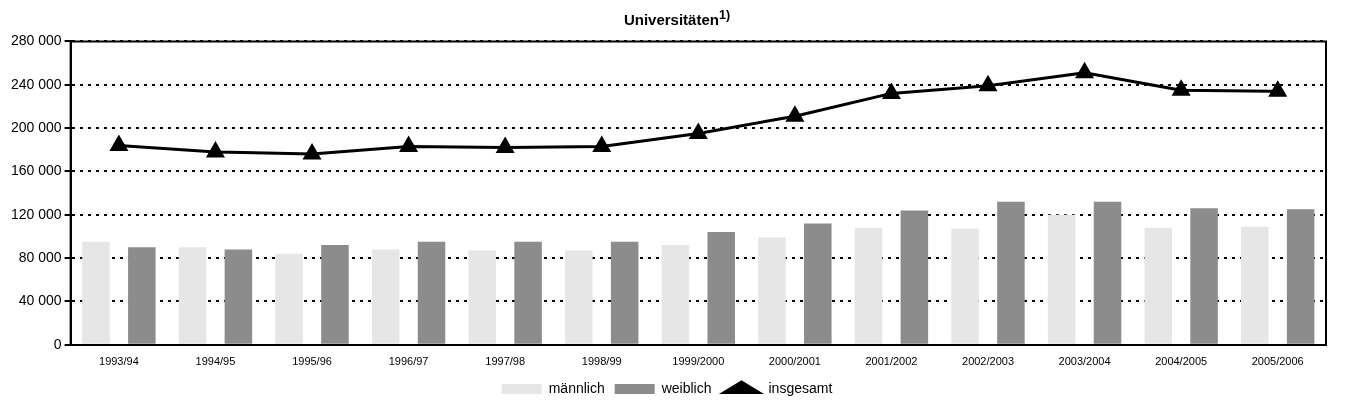 This screenshot has height=414, width=1354. I want to click on y-tick-label: 240 000, so click(36, 83).